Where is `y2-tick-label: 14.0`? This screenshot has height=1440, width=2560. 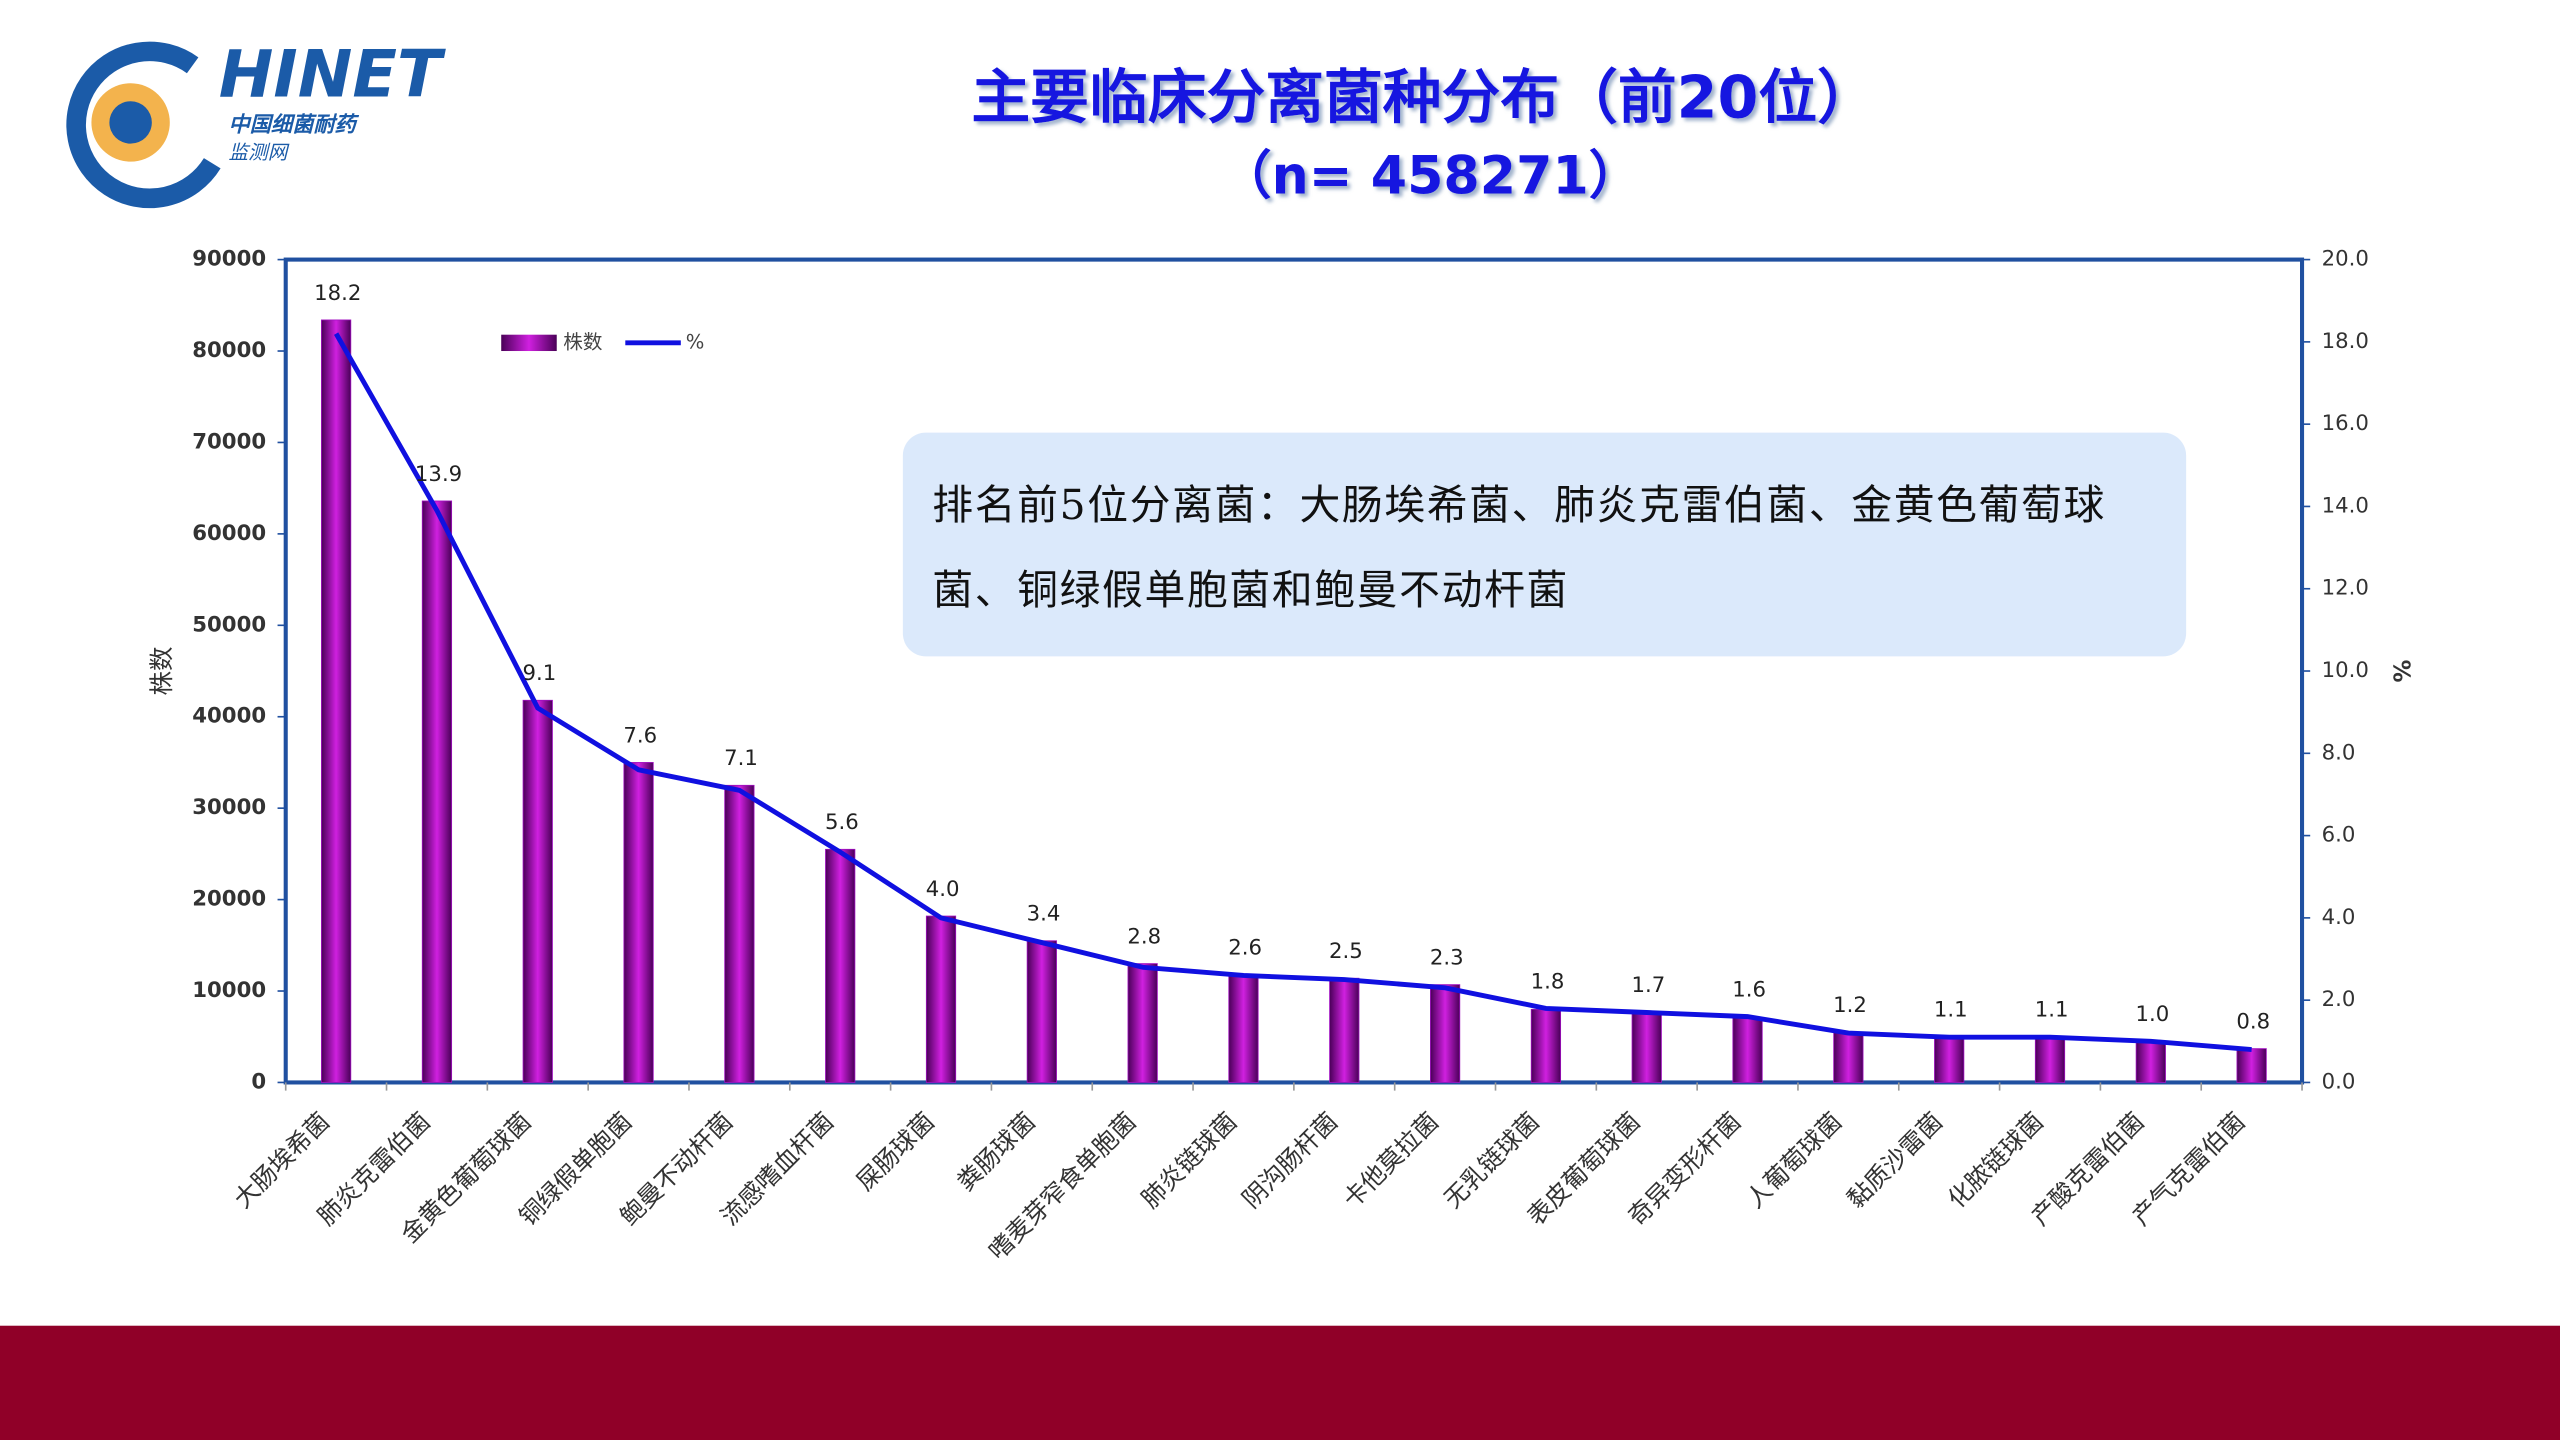 y2-tick-label: 14.0 is located at coordinates (2345, 505).